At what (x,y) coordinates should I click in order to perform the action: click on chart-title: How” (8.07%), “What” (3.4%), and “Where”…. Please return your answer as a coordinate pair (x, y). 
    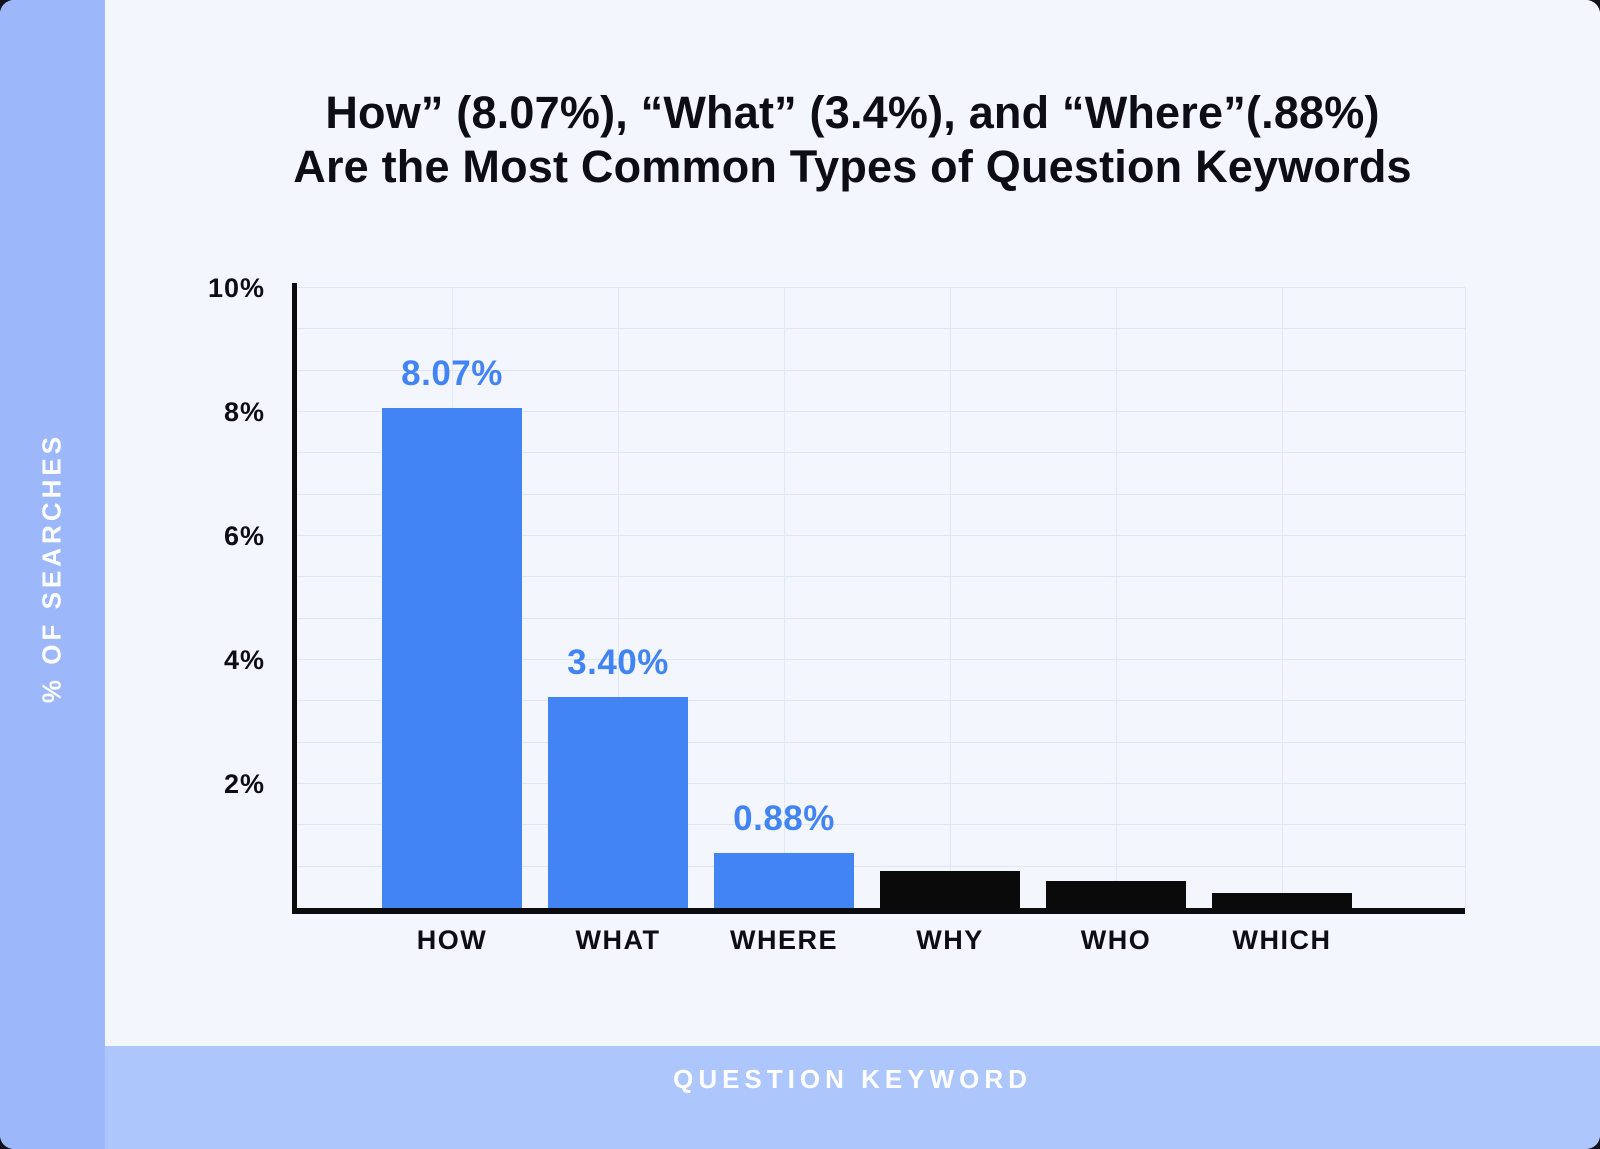
    Looking at the image, I should click on (852, 140).